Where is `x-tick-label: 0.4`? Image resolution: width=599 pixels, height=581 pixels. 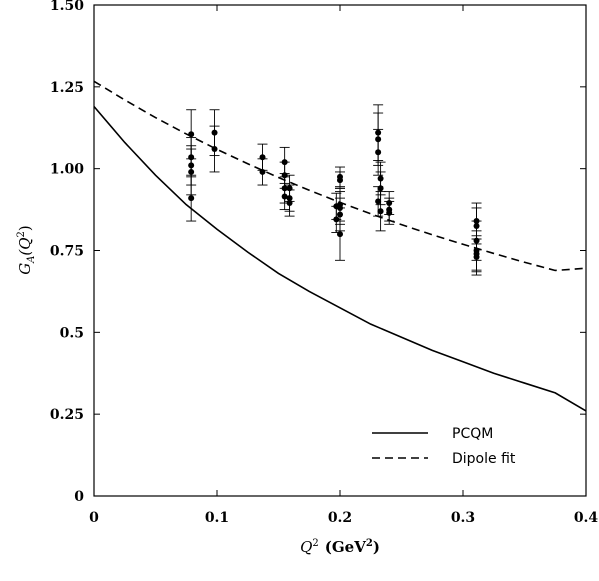 x-tick-label: 0.4 is located at coordinates (586, 518).